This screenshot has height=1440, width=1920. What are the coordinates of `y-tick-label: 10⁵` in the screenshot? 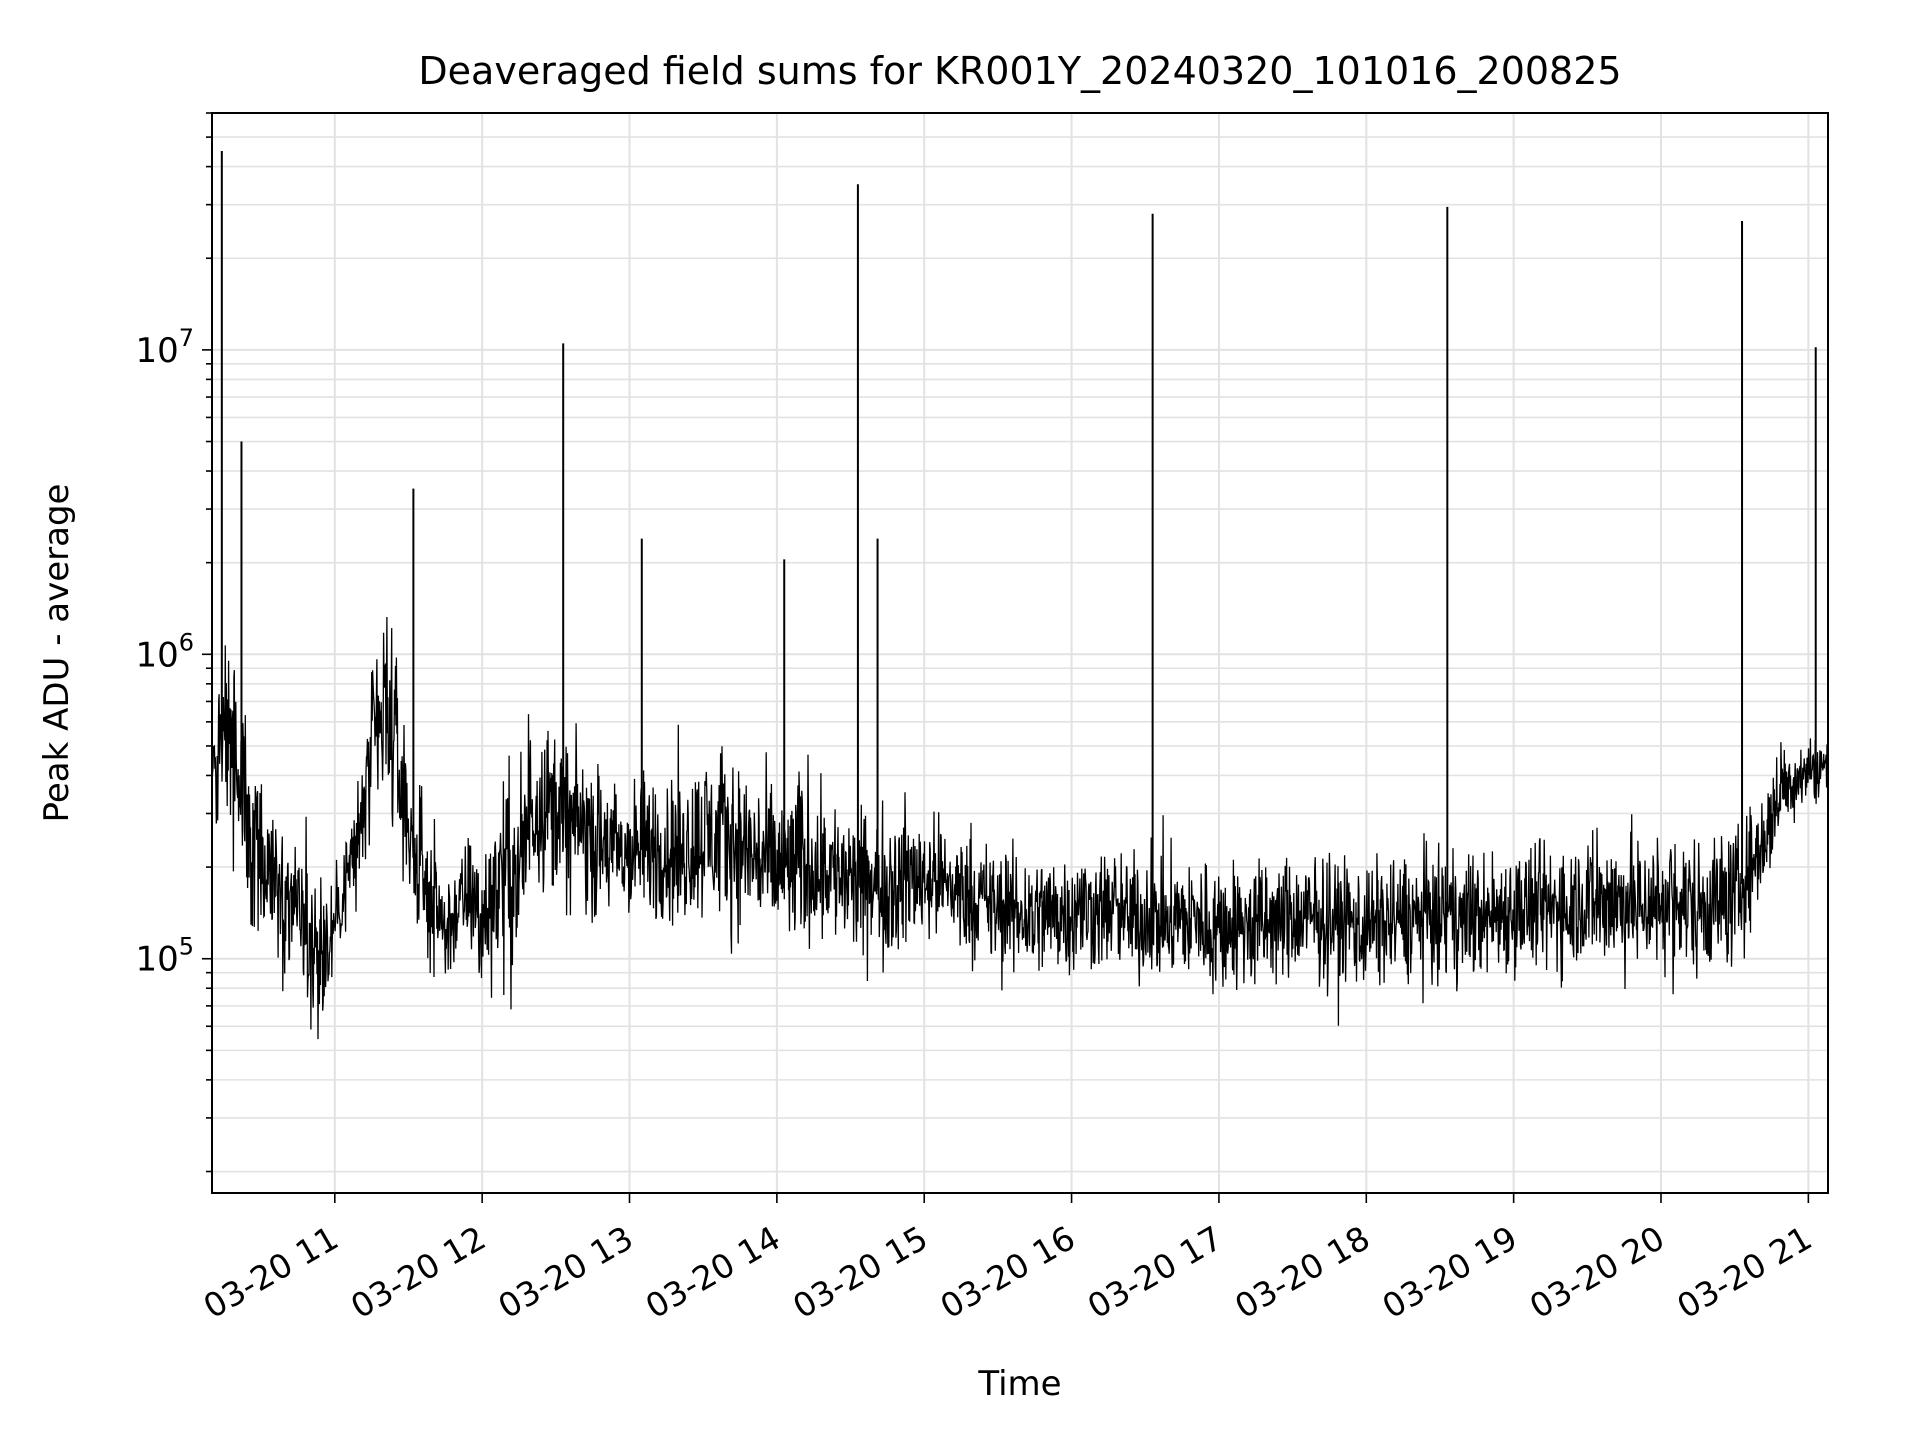 It's located at (164, 956).